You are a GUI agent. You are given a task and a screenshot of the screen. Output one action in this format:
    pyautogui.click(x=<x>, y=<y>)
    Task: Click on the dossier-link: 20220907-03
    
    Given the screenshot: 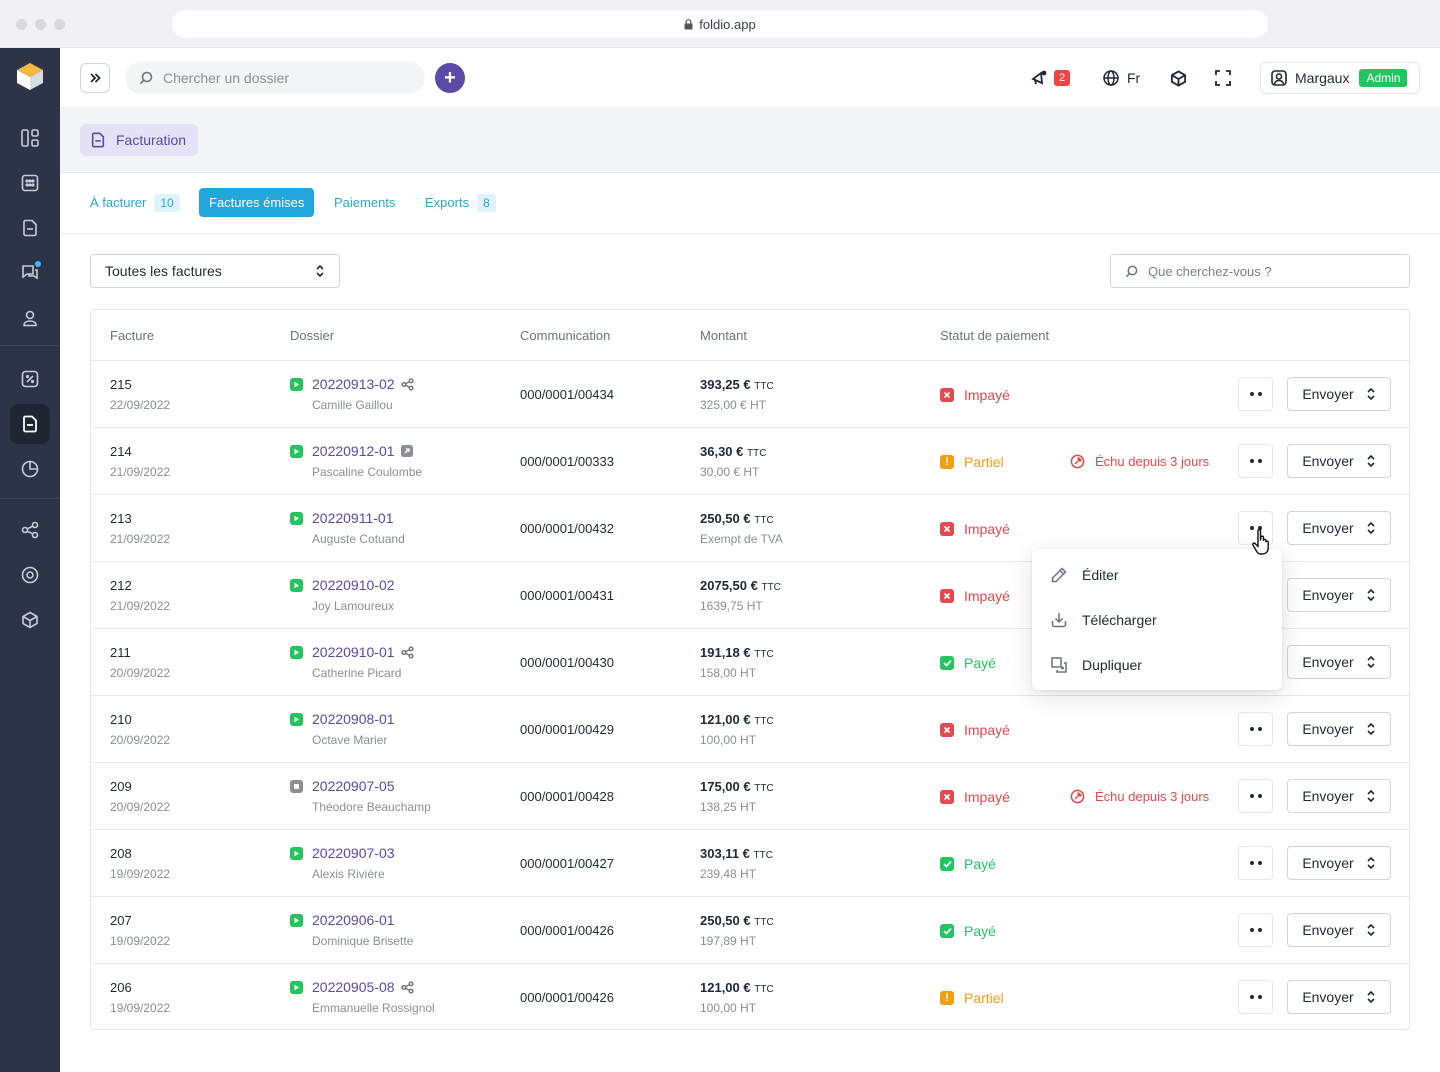 What is the action you would take?
    pyautogui.click(x=353, y=853)
    